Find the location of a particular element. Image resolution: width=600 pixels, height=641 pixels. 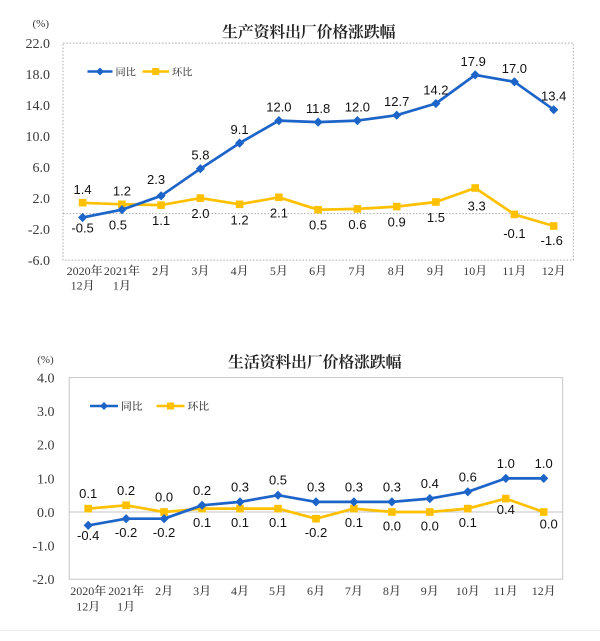

svg-text: -0.4 is located at coordinates (88, 535).